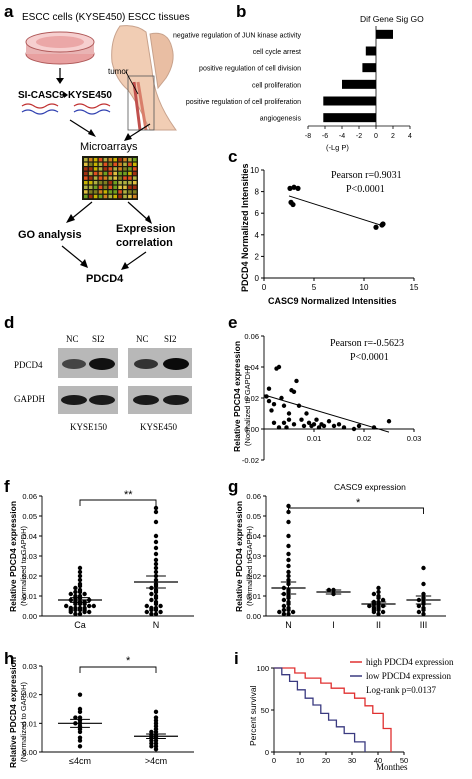  Describe the element at coordinates (73, 17) in the screenshot. I see `escc-cells-label: ESCC cells (KYSE450)` at that location.